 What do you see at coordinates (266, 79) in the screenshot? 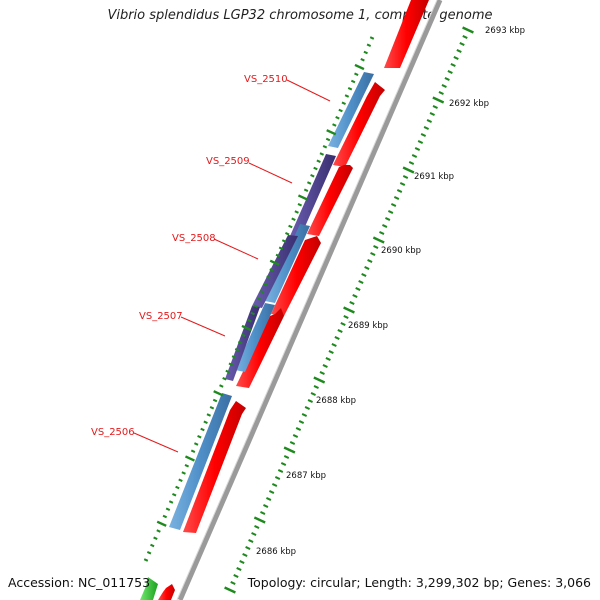
I see `gene-label: VS_2510` at bounding box center [266, 79].